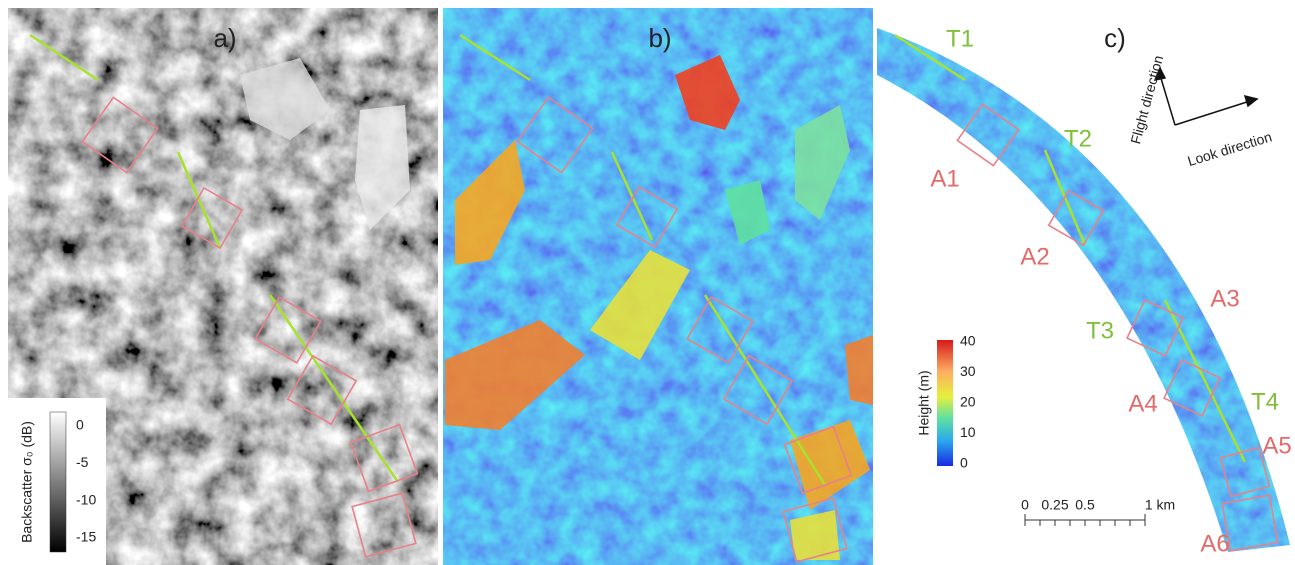 This screenshot has height=565, width=1295. What do you see at coordinates (1115, 38) in the screenshot?
I see `panel-label: c)` at bounding box center [1115, 38].